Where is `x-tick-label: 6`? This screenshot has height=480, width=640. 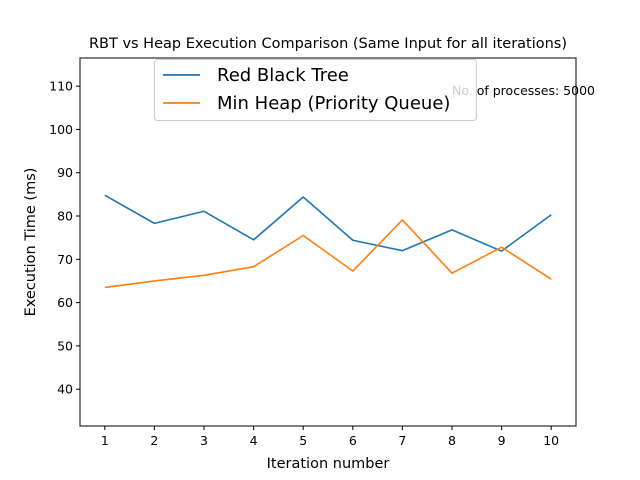 x-tick-label: 6 is located at coordinates (353, 440).